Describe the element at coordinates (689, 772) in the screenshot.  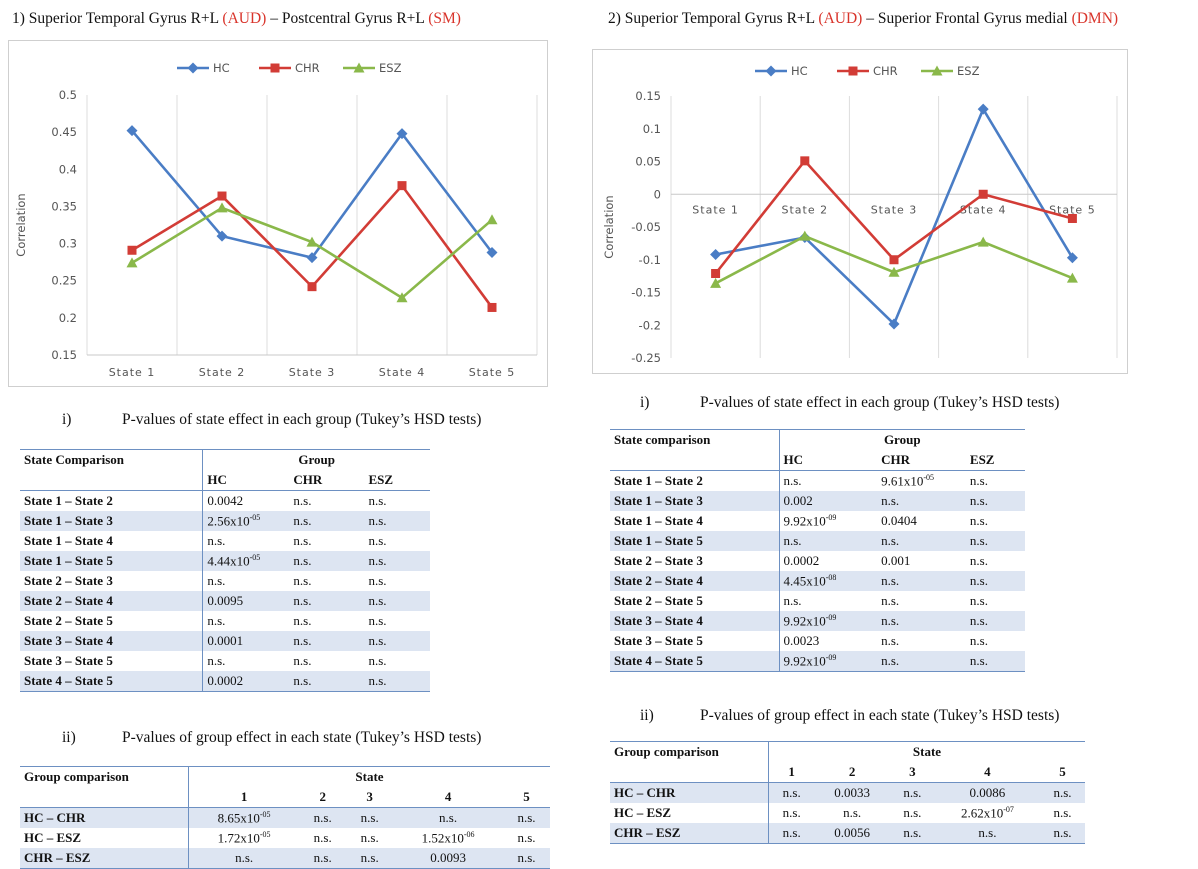
I see `header-blank` at that location.